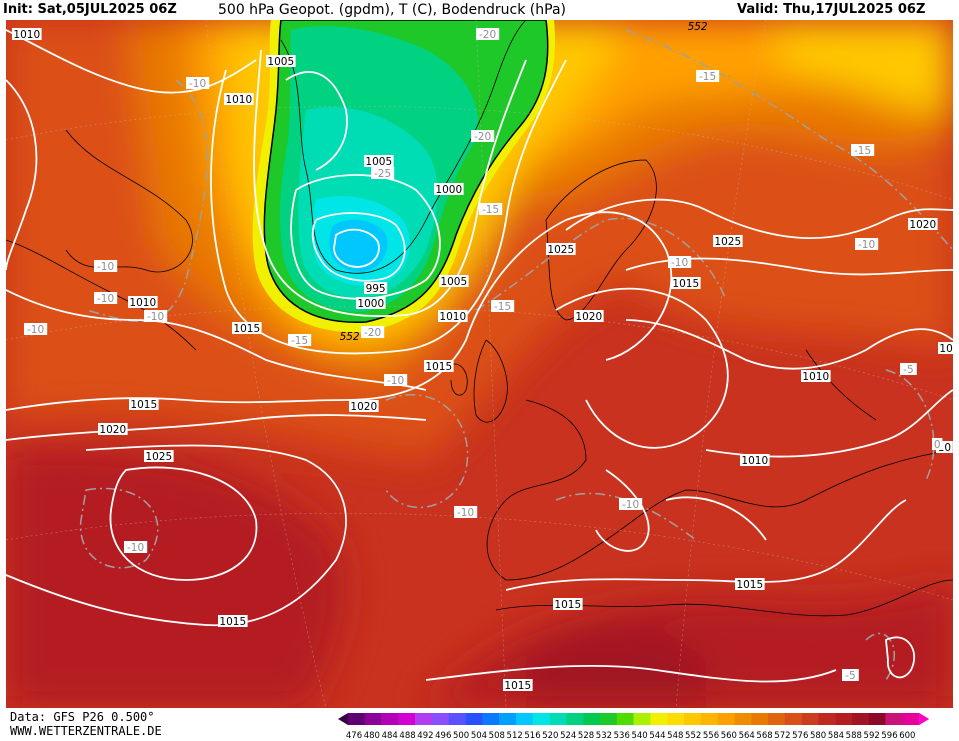  I want to click on valid-time: Valid: Thu,17JUL2025 06Z, so click(831, 9).